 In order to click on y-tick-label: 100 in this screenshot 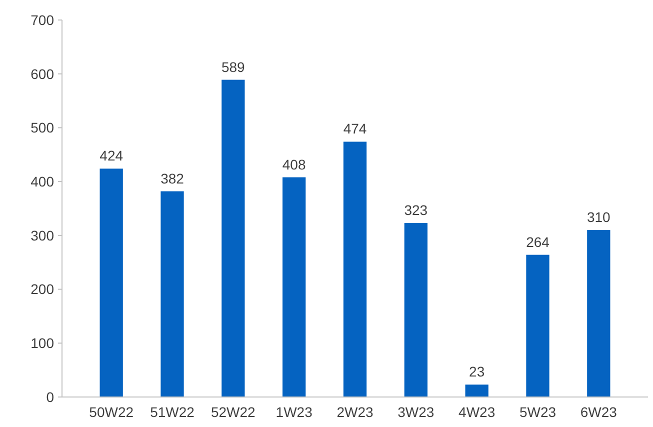, I will do `click(42, 343)`.